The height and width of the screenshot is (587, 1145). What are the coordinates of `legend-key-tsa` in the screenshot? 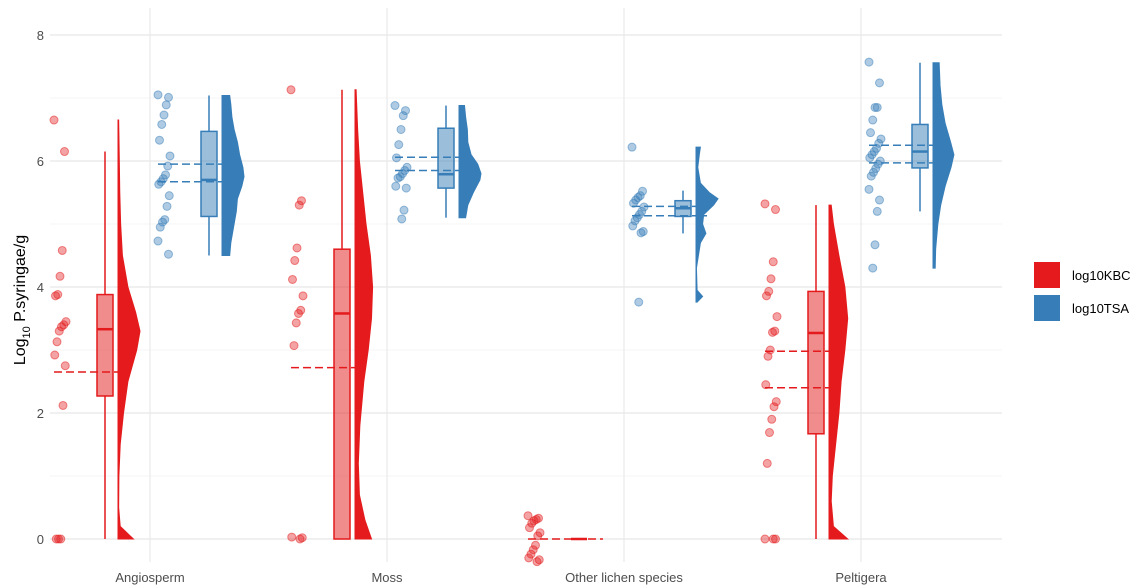 It's located at (1047, 308).